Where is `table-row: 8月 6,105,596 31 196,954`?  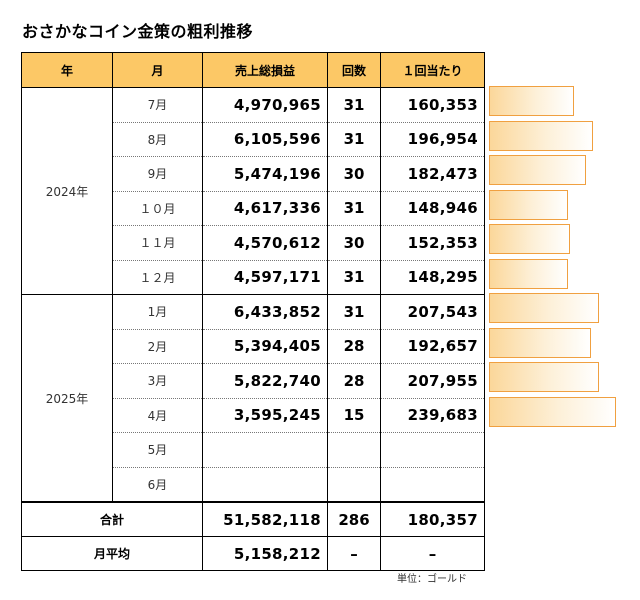
table-row: 8月 6,105,596 31 196,954 is located at coordinates (253, 139).